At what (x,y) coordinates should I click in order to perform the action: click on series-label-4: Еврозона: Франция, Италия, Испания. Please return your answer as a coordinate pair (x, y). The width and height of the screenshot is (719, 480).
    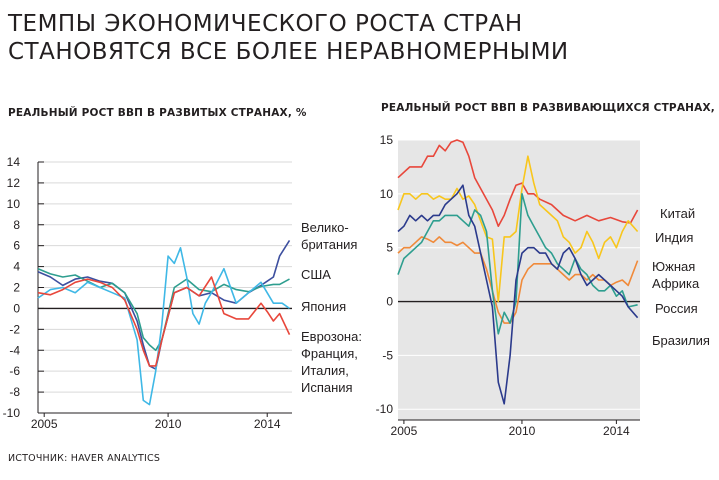
    Looking at the image, I should click on (331, 362).